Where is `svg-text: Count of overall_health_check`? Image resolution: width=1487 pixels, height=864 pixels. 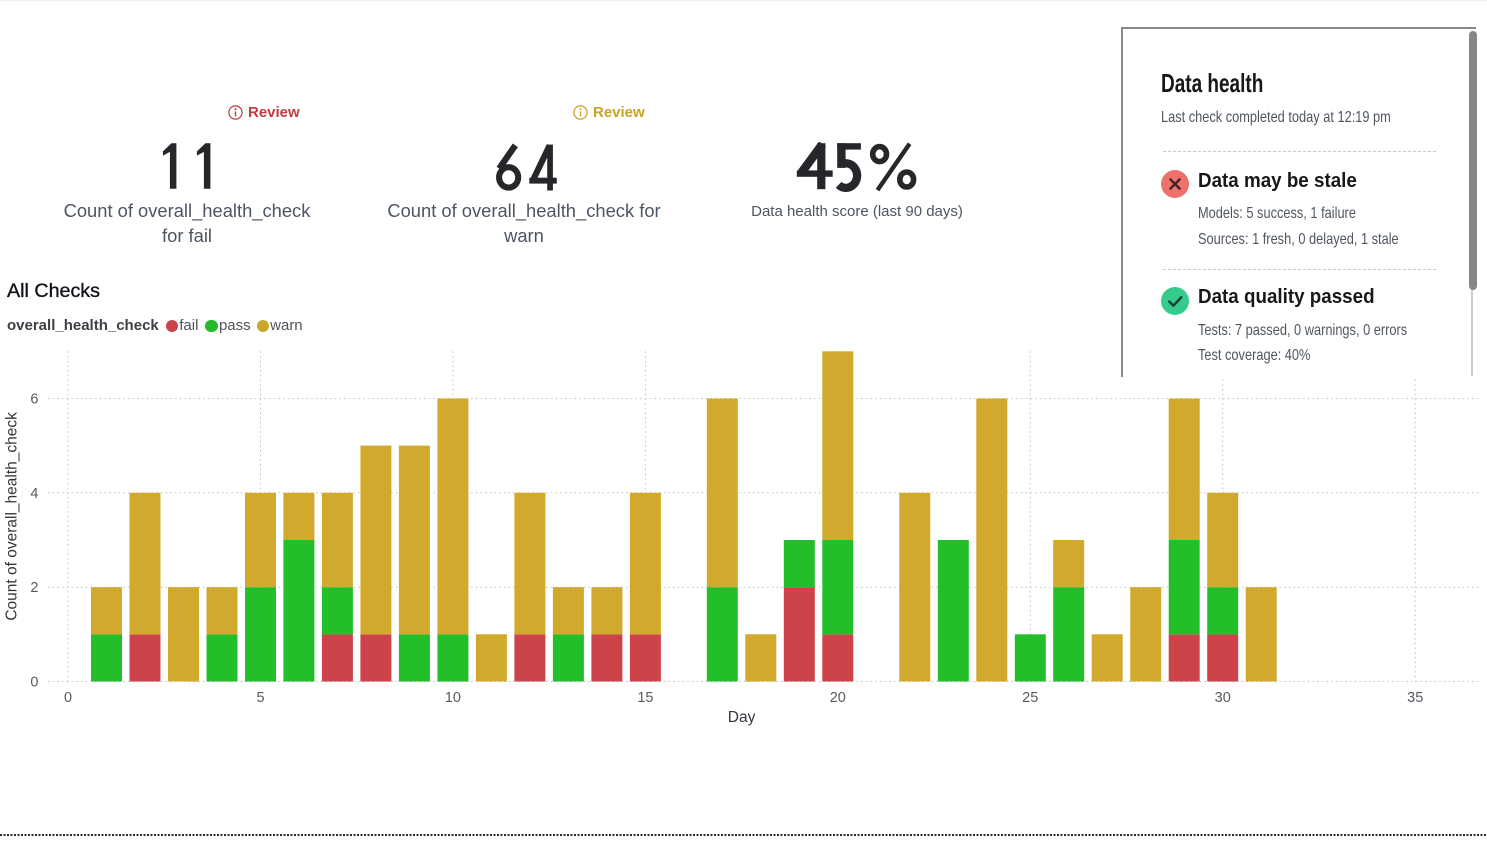
svg-text: Count of overall_health_check is located at coordinates (12, 516).